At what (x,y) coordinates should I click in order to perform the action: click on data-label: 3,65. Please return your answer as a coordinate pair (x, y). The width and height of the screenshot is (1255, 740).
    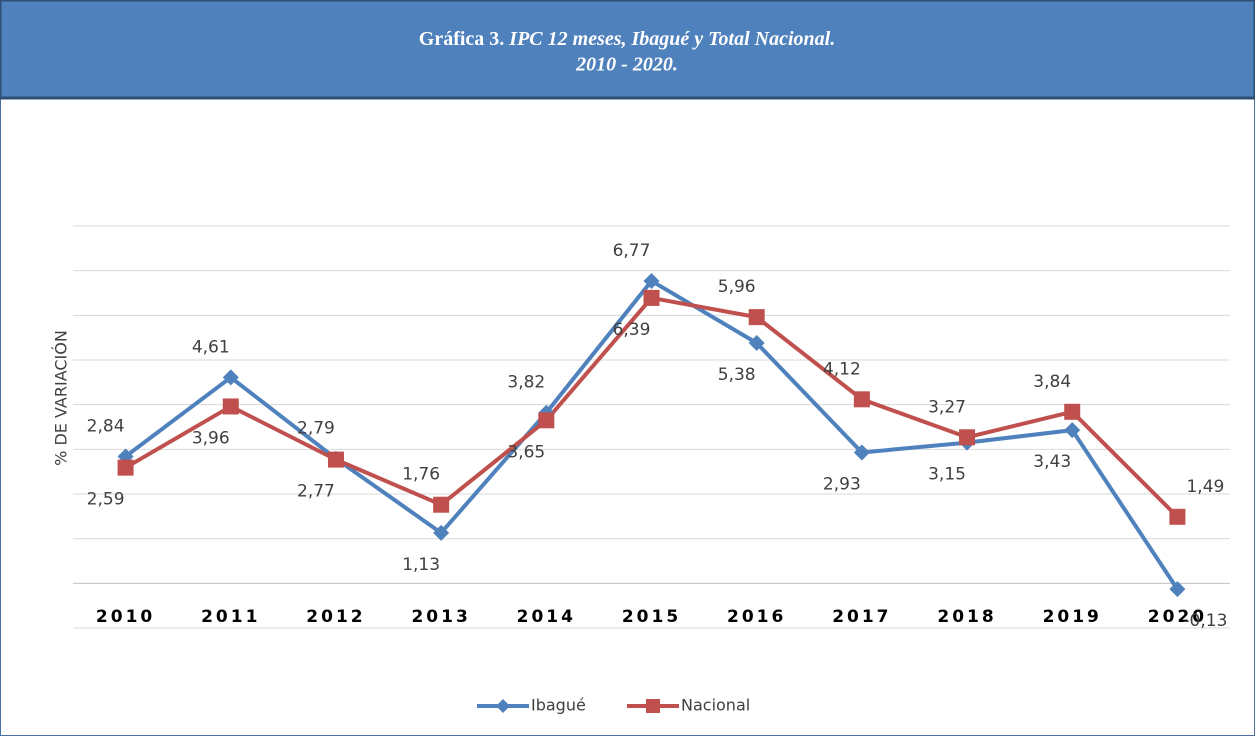
    Looking at the image, I should click on (526, 452).